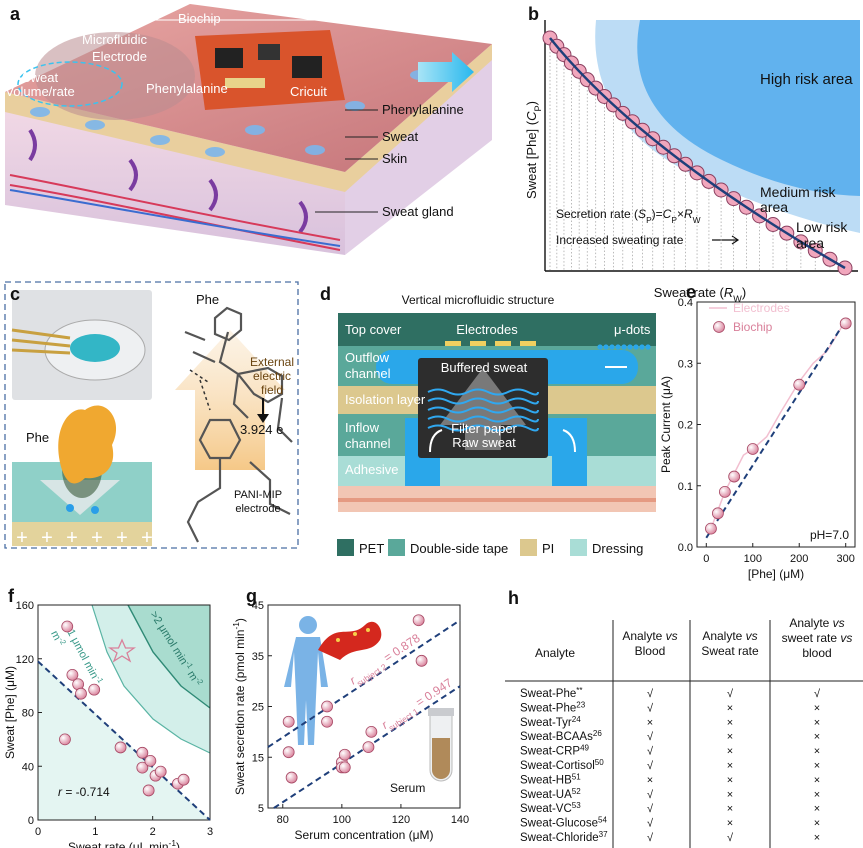 The width and height of the screenshot is (863, 848). I want to click on table-header: Analyte vs, so click(816, 623).